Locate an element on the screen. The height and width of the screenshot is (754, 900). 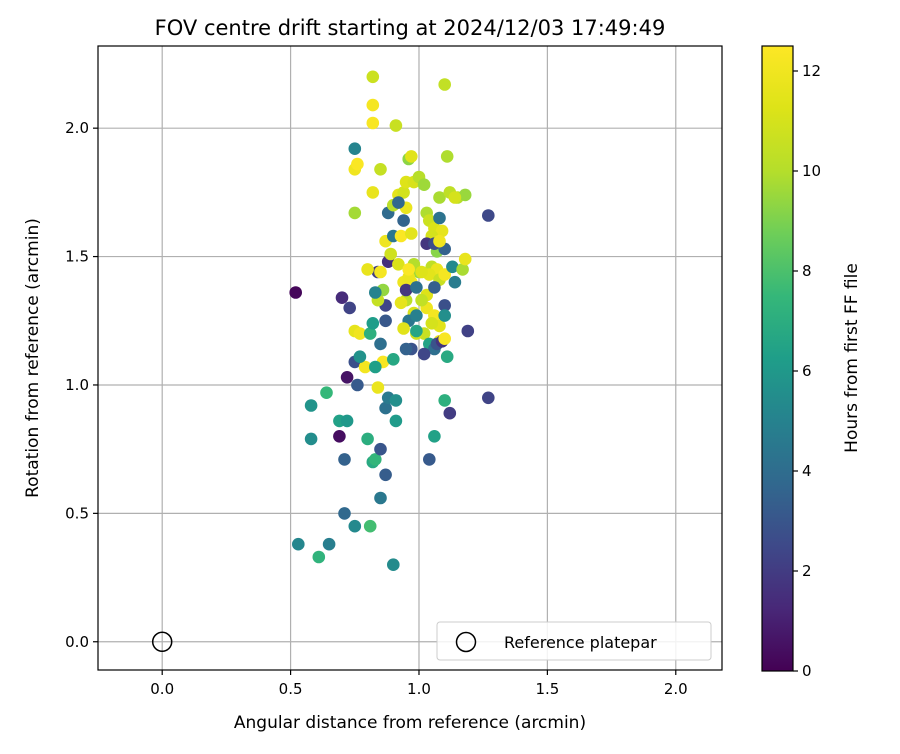
y-tick-label: 0.0 is located at coordinates (77, 642).